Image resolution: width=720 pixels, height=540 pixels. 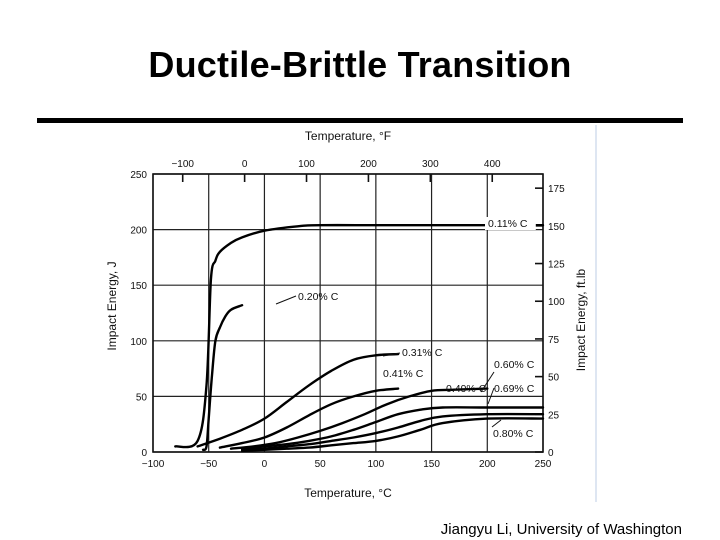 What do you see at coordinates (466, 389) in the screenshot?
I see `series-label-5: 0.49% C` at bounding box center [466, 389].